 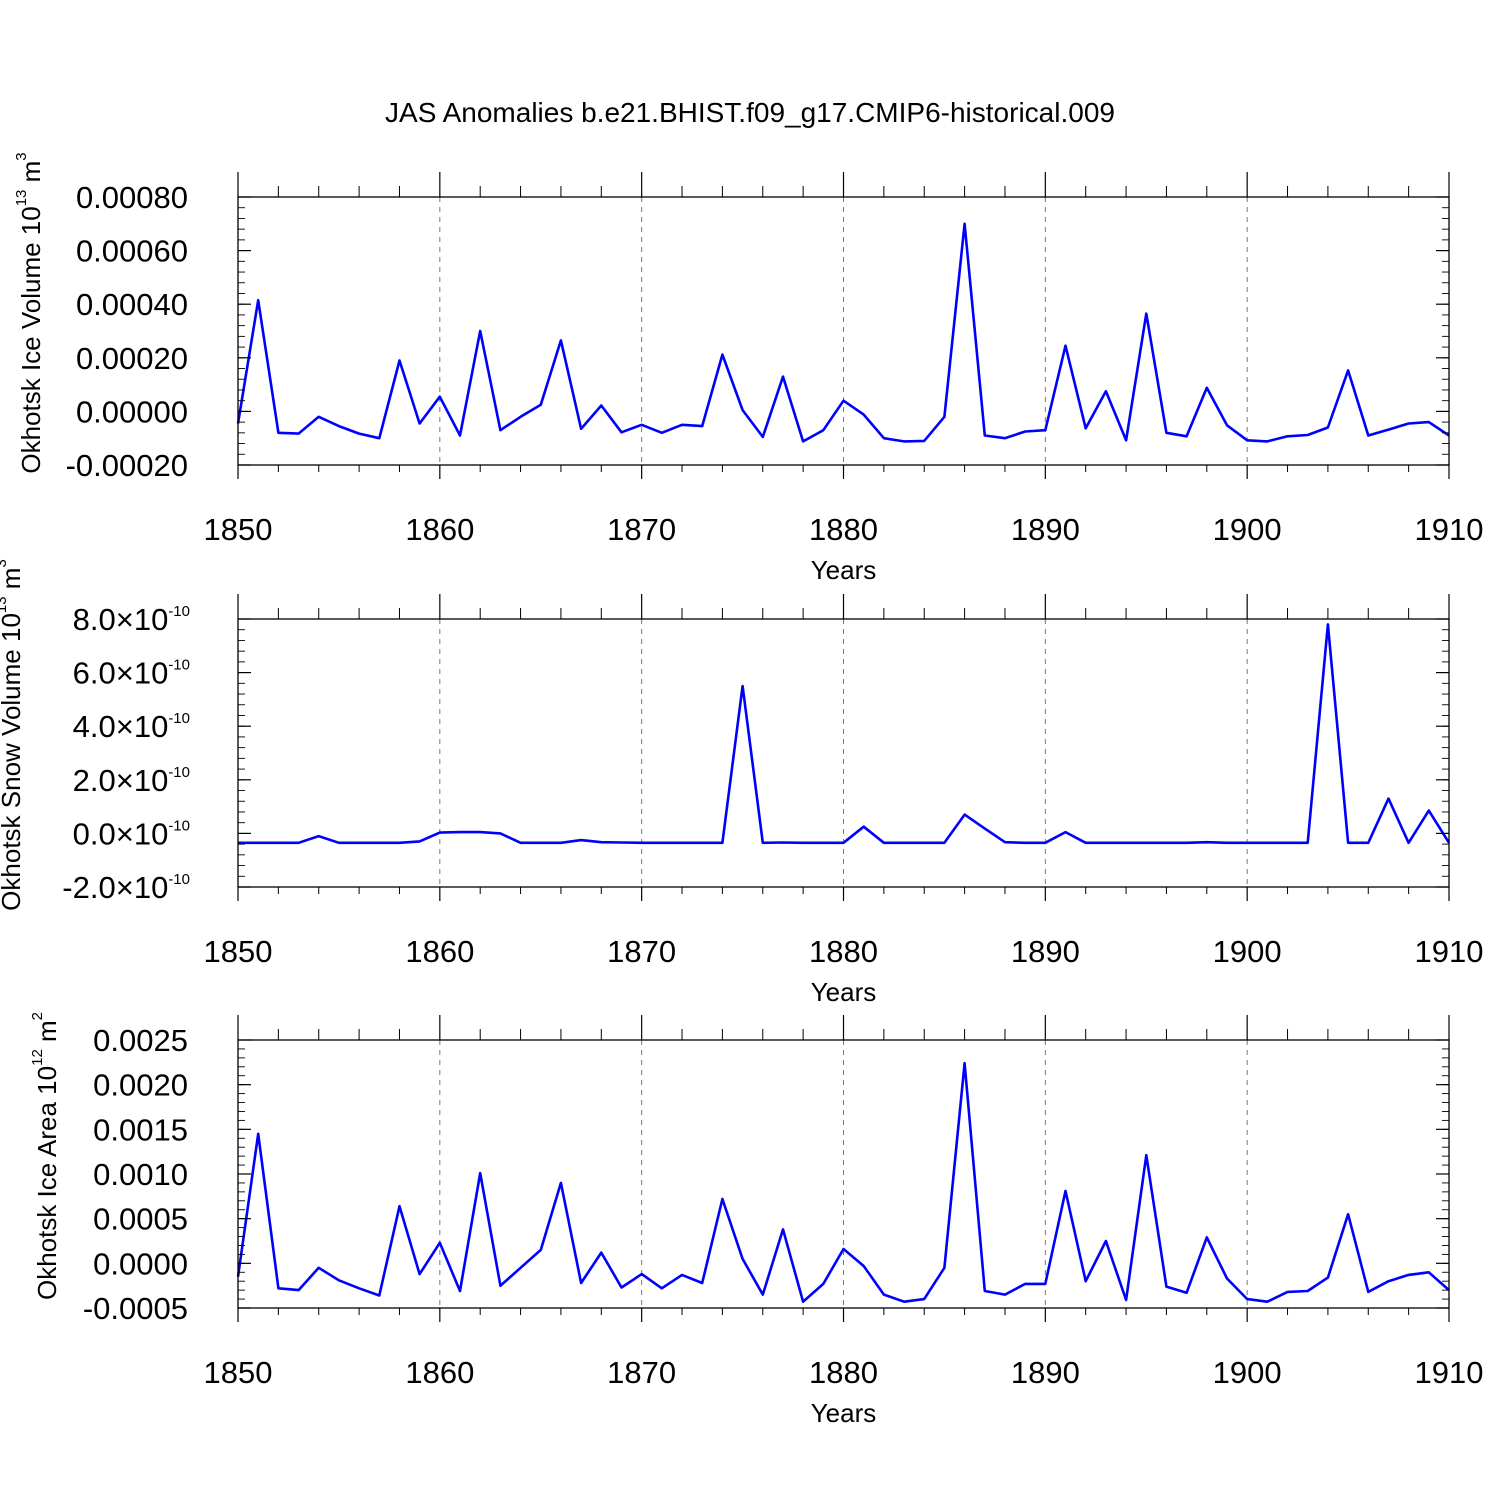 I want to click on ice-area-series, so click(x=843, y=1182).